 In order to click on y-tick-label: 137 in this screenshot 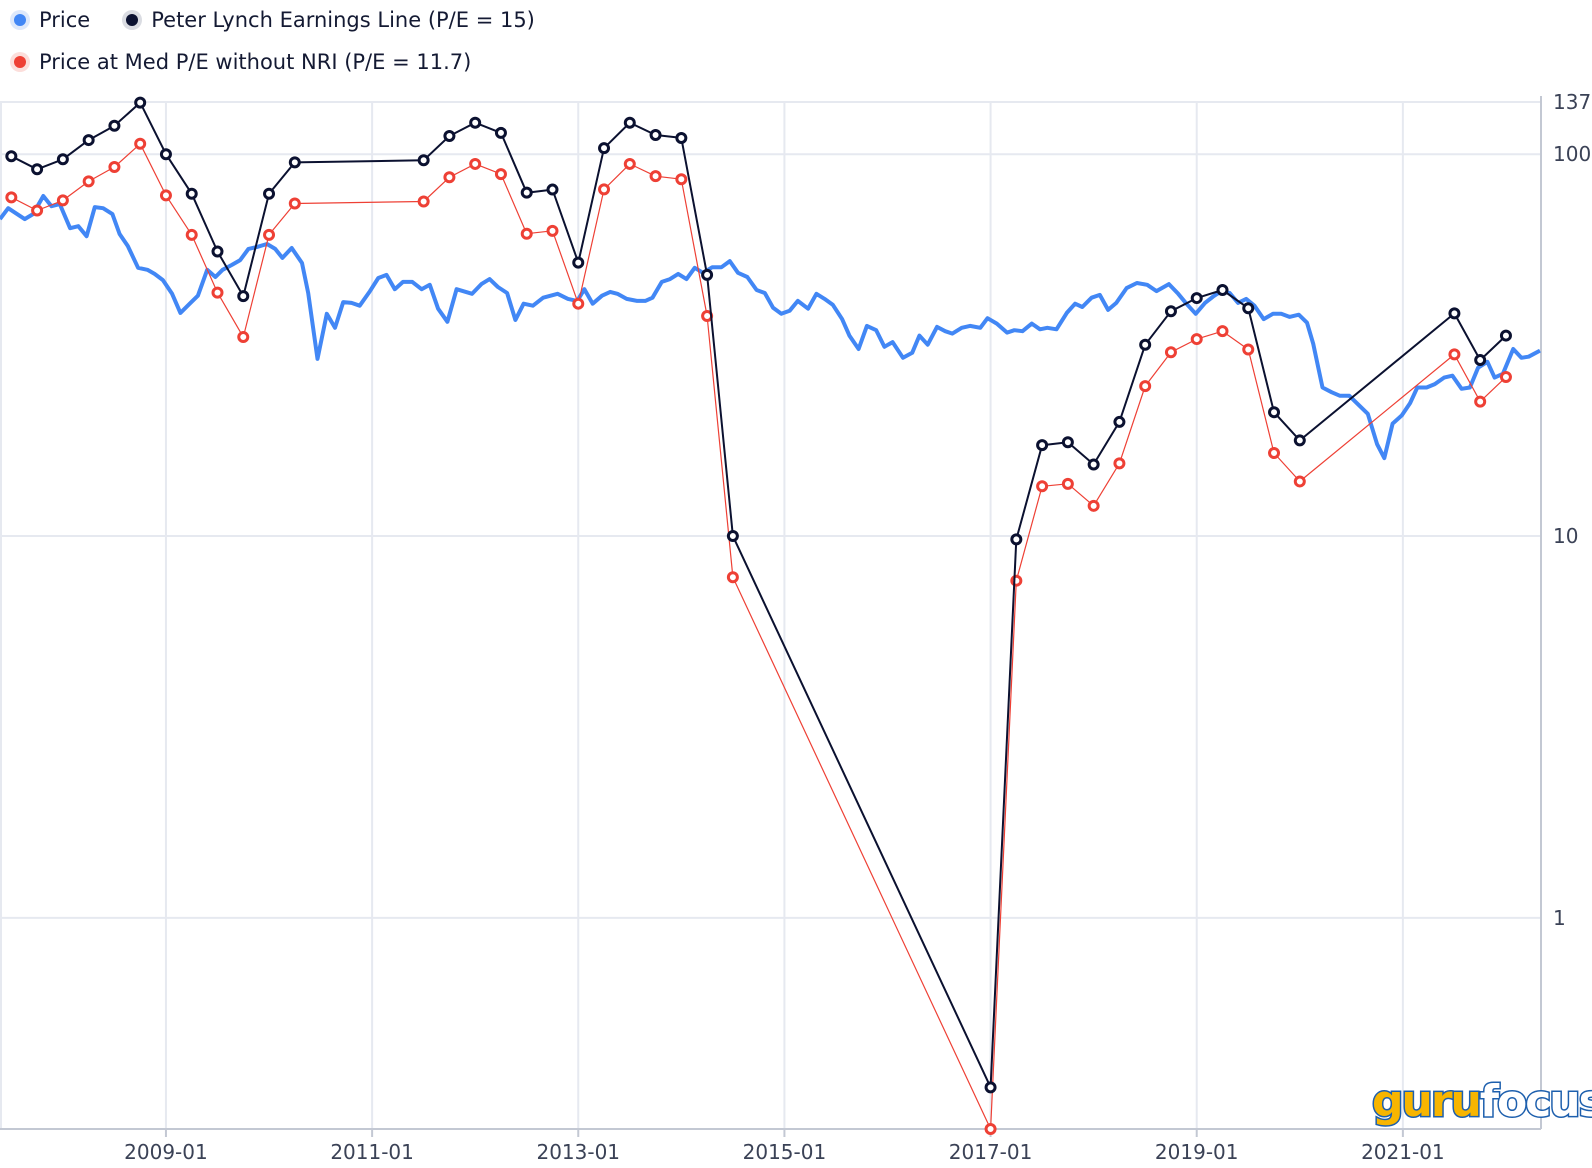, I will do `click(1572, 102)`.